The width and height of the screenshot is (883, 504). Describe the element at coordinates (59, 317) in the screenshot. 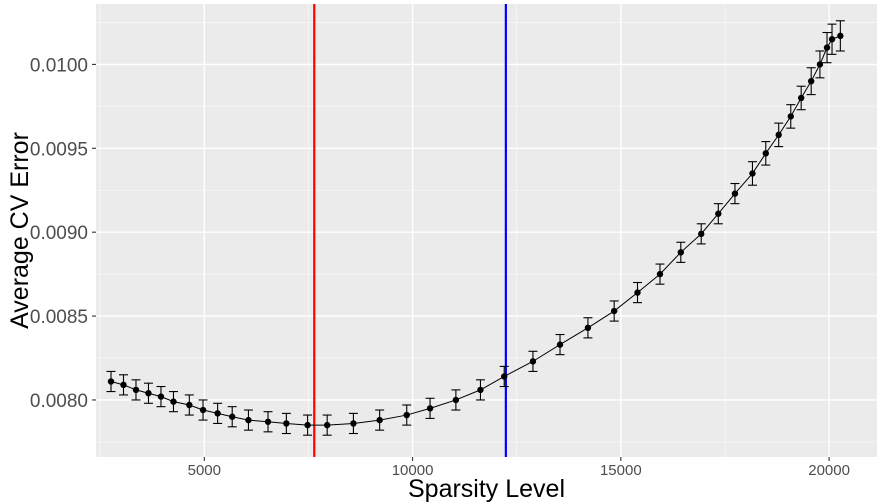

I see `y-tick-label: 0.0085` at that location.